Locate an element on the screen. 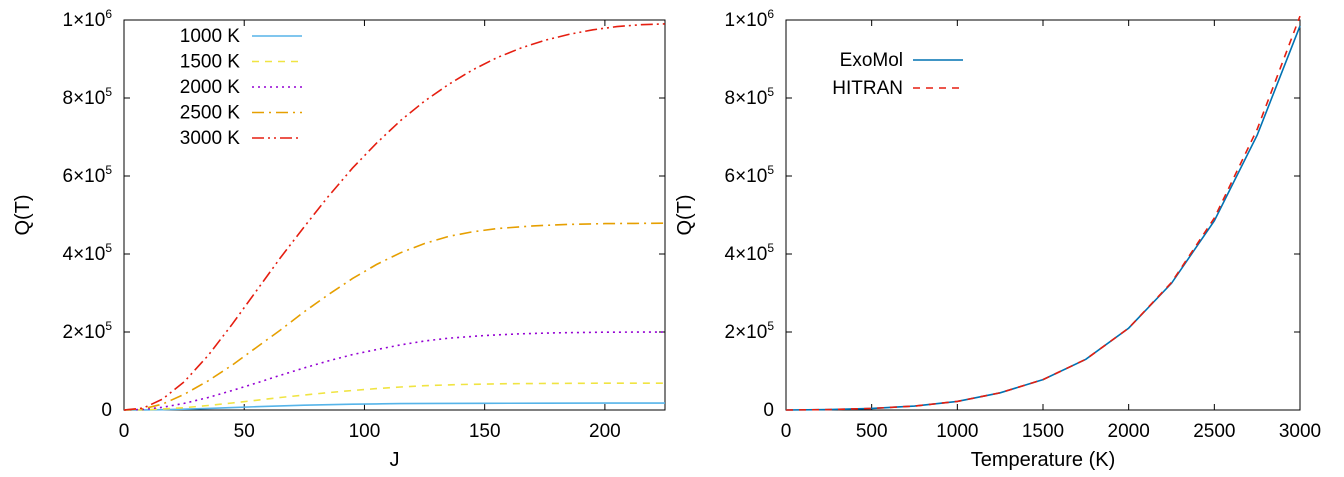 Image resolution: width=1344 pixels, height=477 pixels. x-tick-label: 150 is located at coordinates (485, 431).